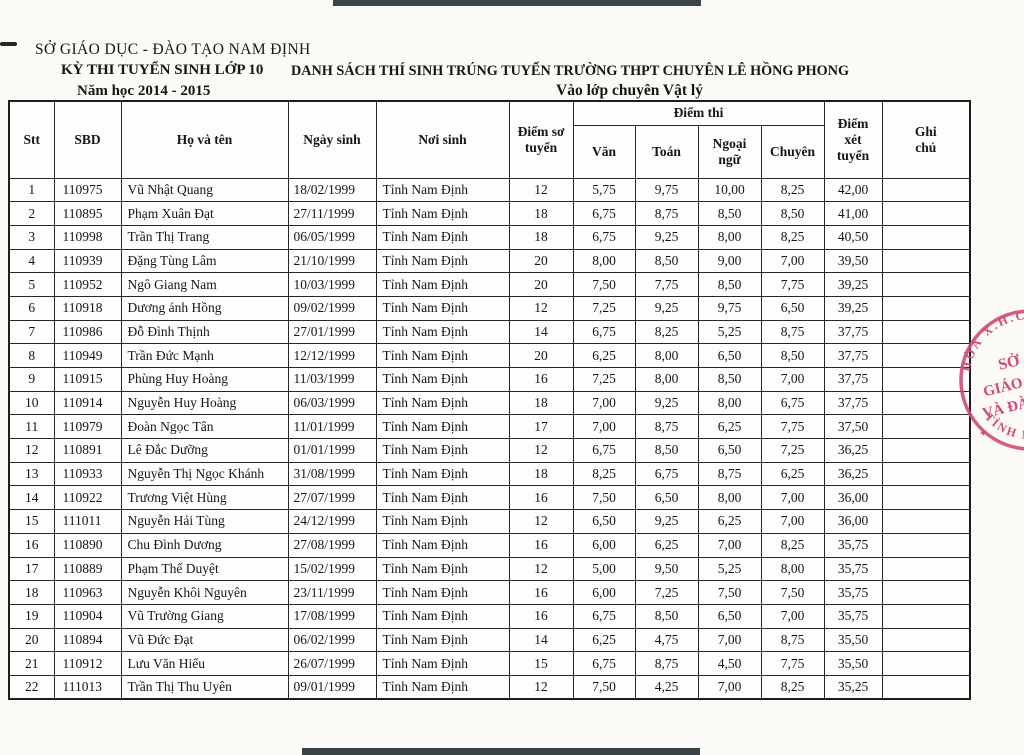  Describe the element at coordinates (204, 379) in the screenshot. I see `cell-name: Phùng Huy Hoàng` at that location.